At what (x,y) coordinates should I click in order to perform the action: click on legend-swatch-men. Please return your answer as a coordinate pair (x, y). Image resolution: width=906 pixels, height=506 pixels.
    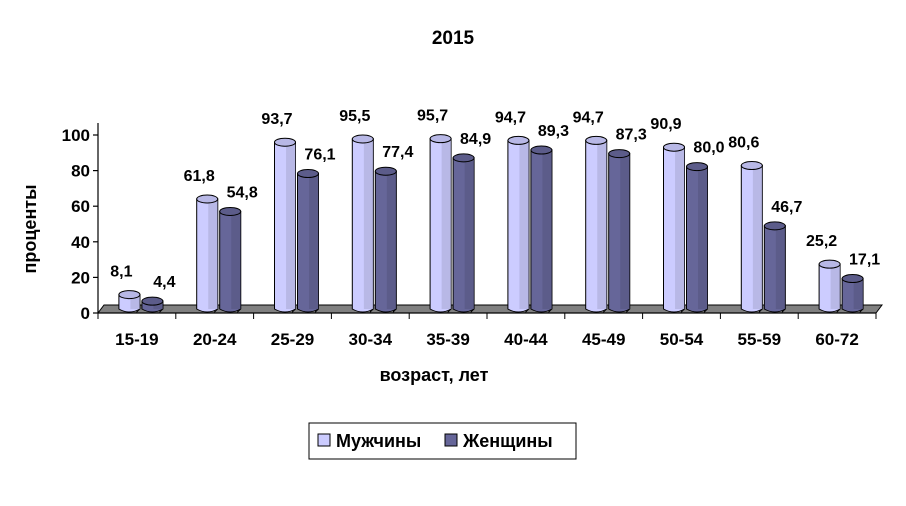
    Looking at the image, I should click on (324, 440).